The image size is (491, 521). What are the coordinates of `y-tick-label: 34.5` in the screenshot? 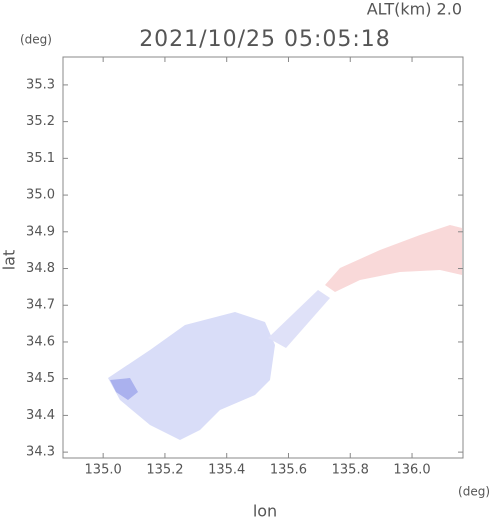 It's located at (40, 378).